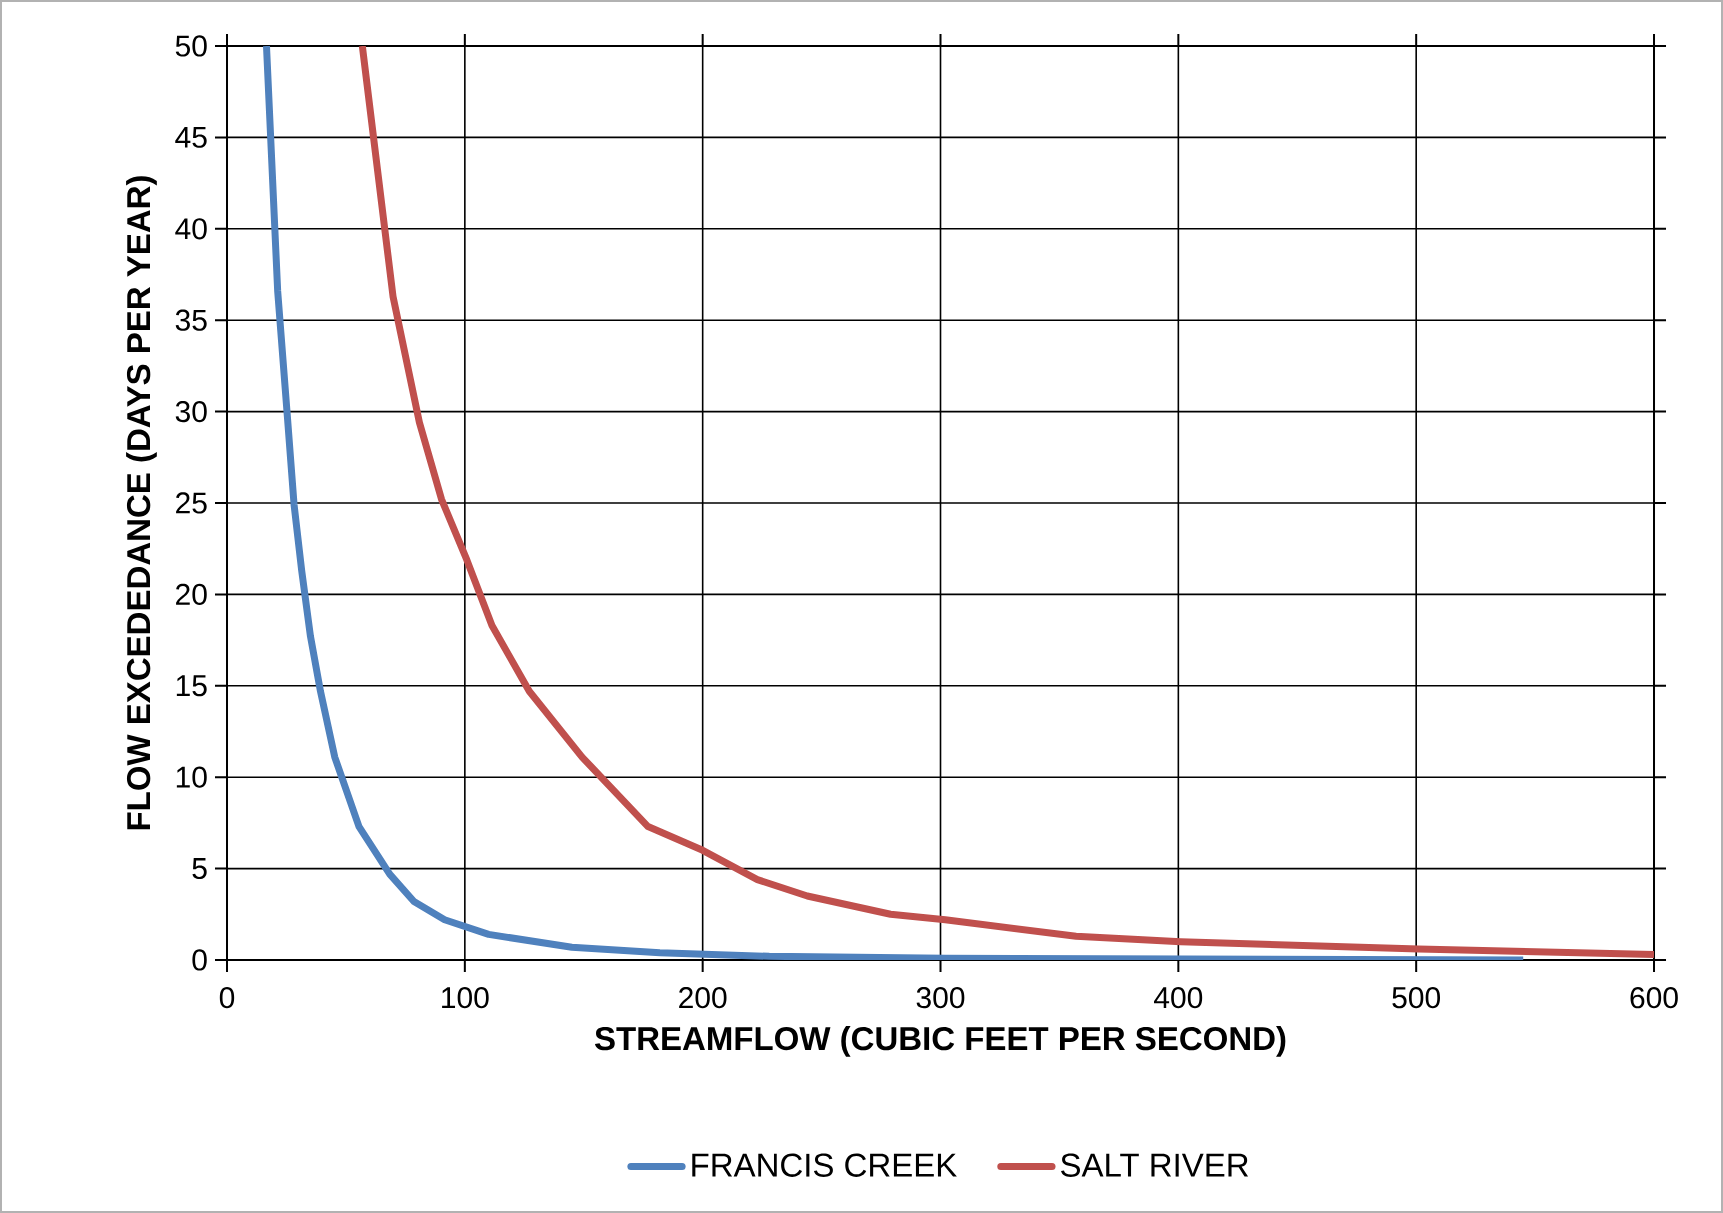 This screenshot has width=1723, height=1213. I want to click on x-tick-label: 600, so click(1654, 998).